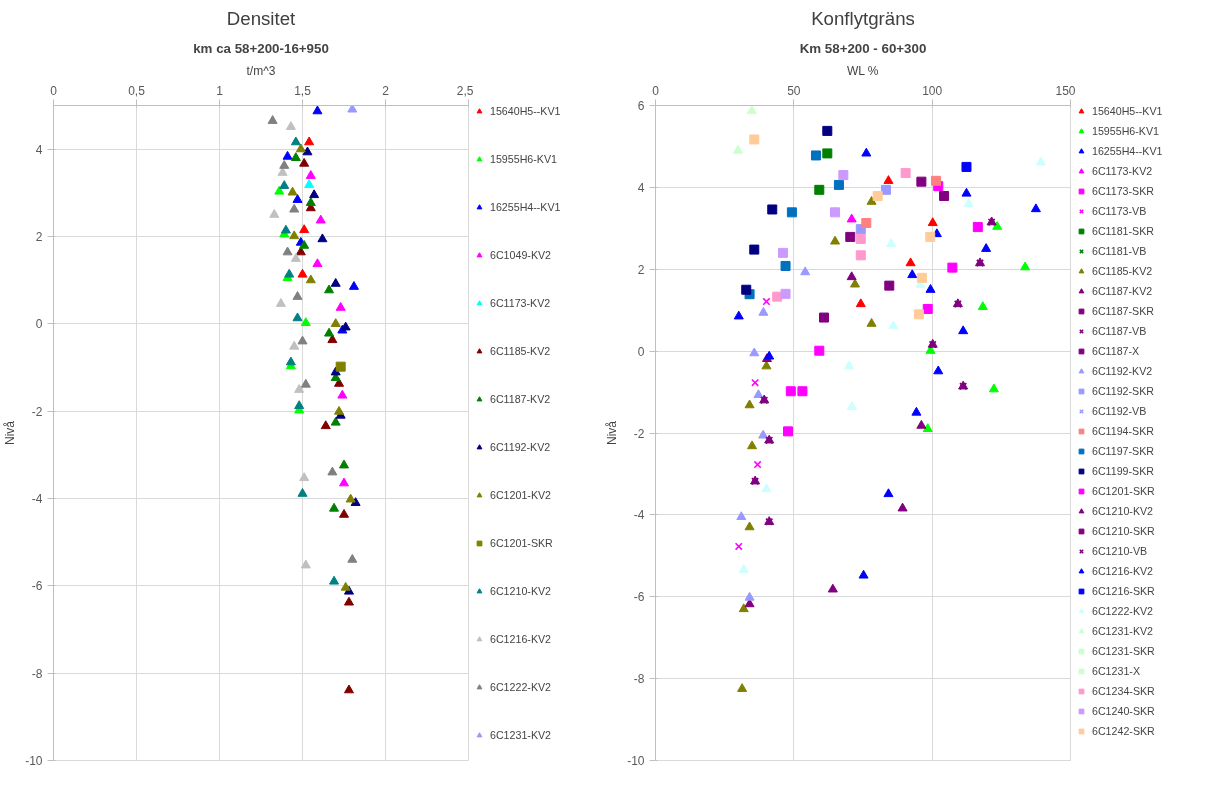 Image resolution: width=1224 pixels, height=803 pixels. What do you see at coordinates (1123, 591) in the screenshot?
I see `legend-label: 6C1216-SKR` at bounding box center [1123, 591].